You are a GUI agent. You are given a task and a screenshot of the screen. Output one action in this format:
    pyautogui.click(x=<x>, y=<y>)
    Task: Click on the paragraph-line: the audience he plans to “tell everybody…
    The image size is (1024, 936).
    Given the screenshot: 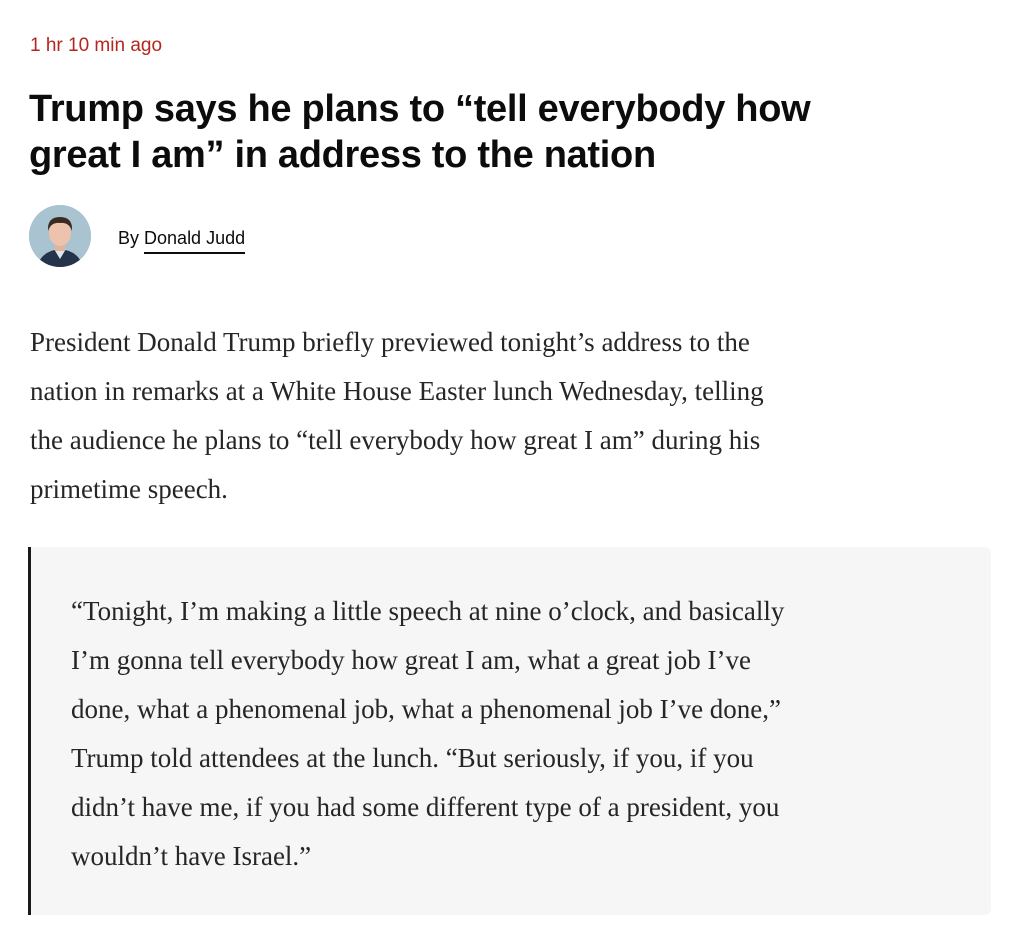 What is the action you would take?
    pyautogui.click(x=395, y=440)
    